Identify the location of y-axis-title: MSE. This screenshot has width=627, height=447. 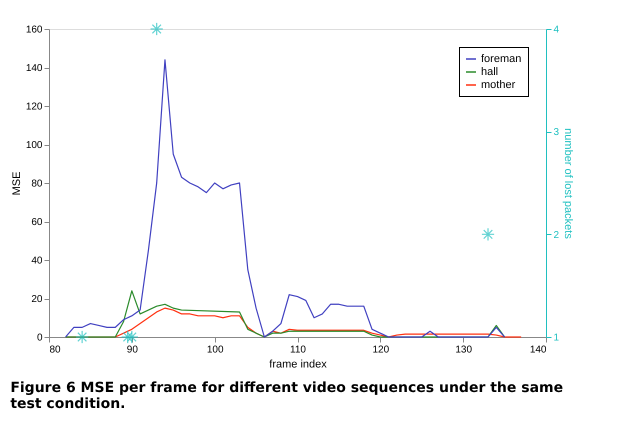
(16, 184).